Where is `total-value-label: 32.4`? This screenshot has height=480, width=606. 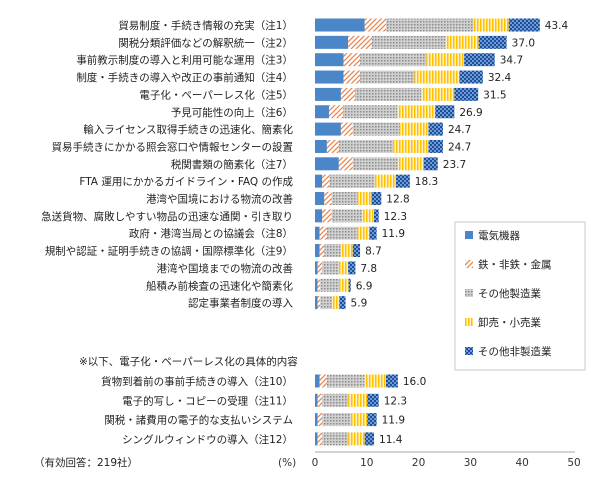 total-value-label: 32.4 is located at coordinates (500, 78).